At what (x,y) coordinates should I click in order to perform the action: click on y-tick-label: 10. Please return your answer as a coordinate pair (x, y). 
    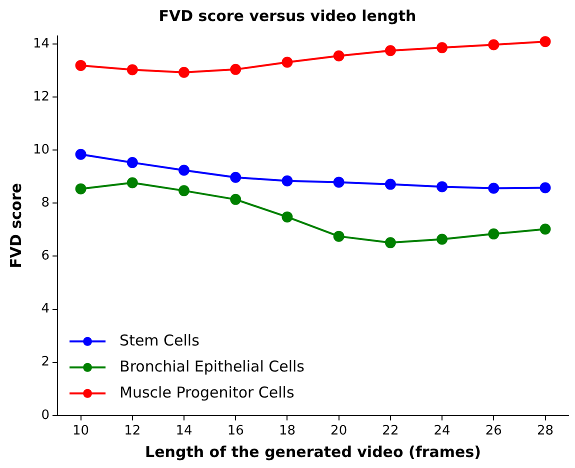
    Looking at the image, I should click on (41, 150).